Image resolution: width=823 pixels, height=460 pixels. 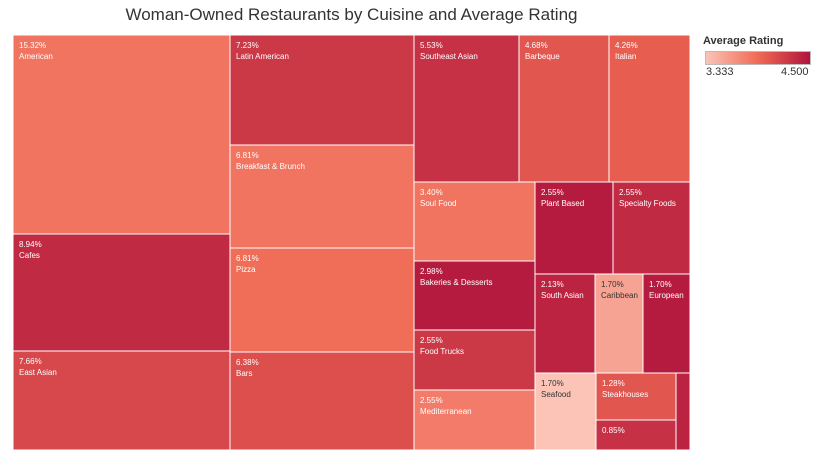 What do you see at coordinates (795, 72) in the screenshot?
I see `legend-max-label: 4.500` at bounding box center [795, 72].